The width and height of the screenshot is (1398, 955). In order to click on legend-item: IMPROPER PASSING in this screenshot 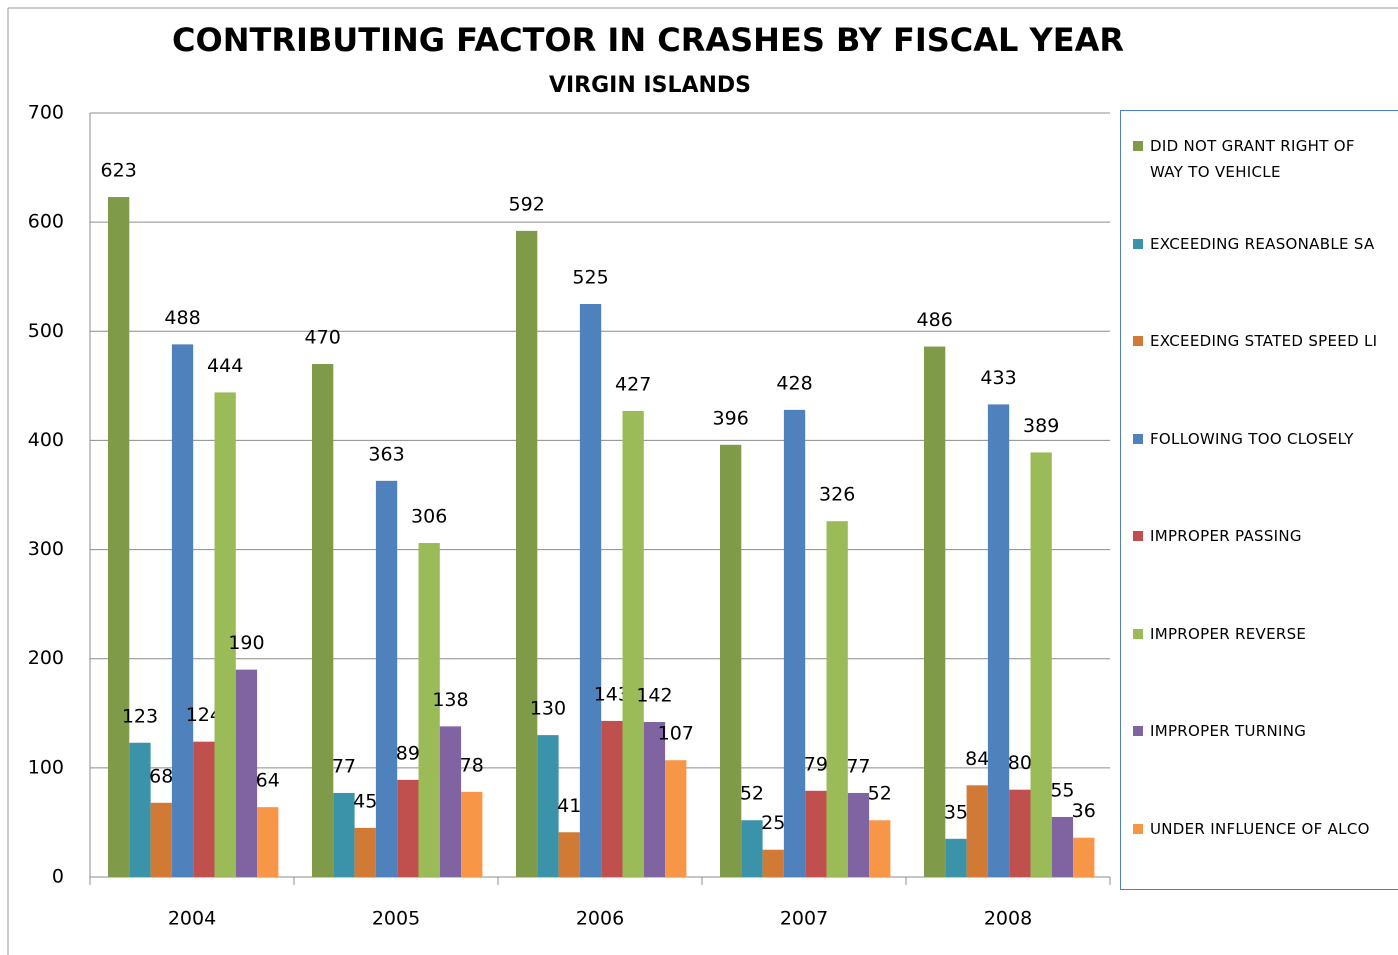, I will do `click(1253, 536)`.